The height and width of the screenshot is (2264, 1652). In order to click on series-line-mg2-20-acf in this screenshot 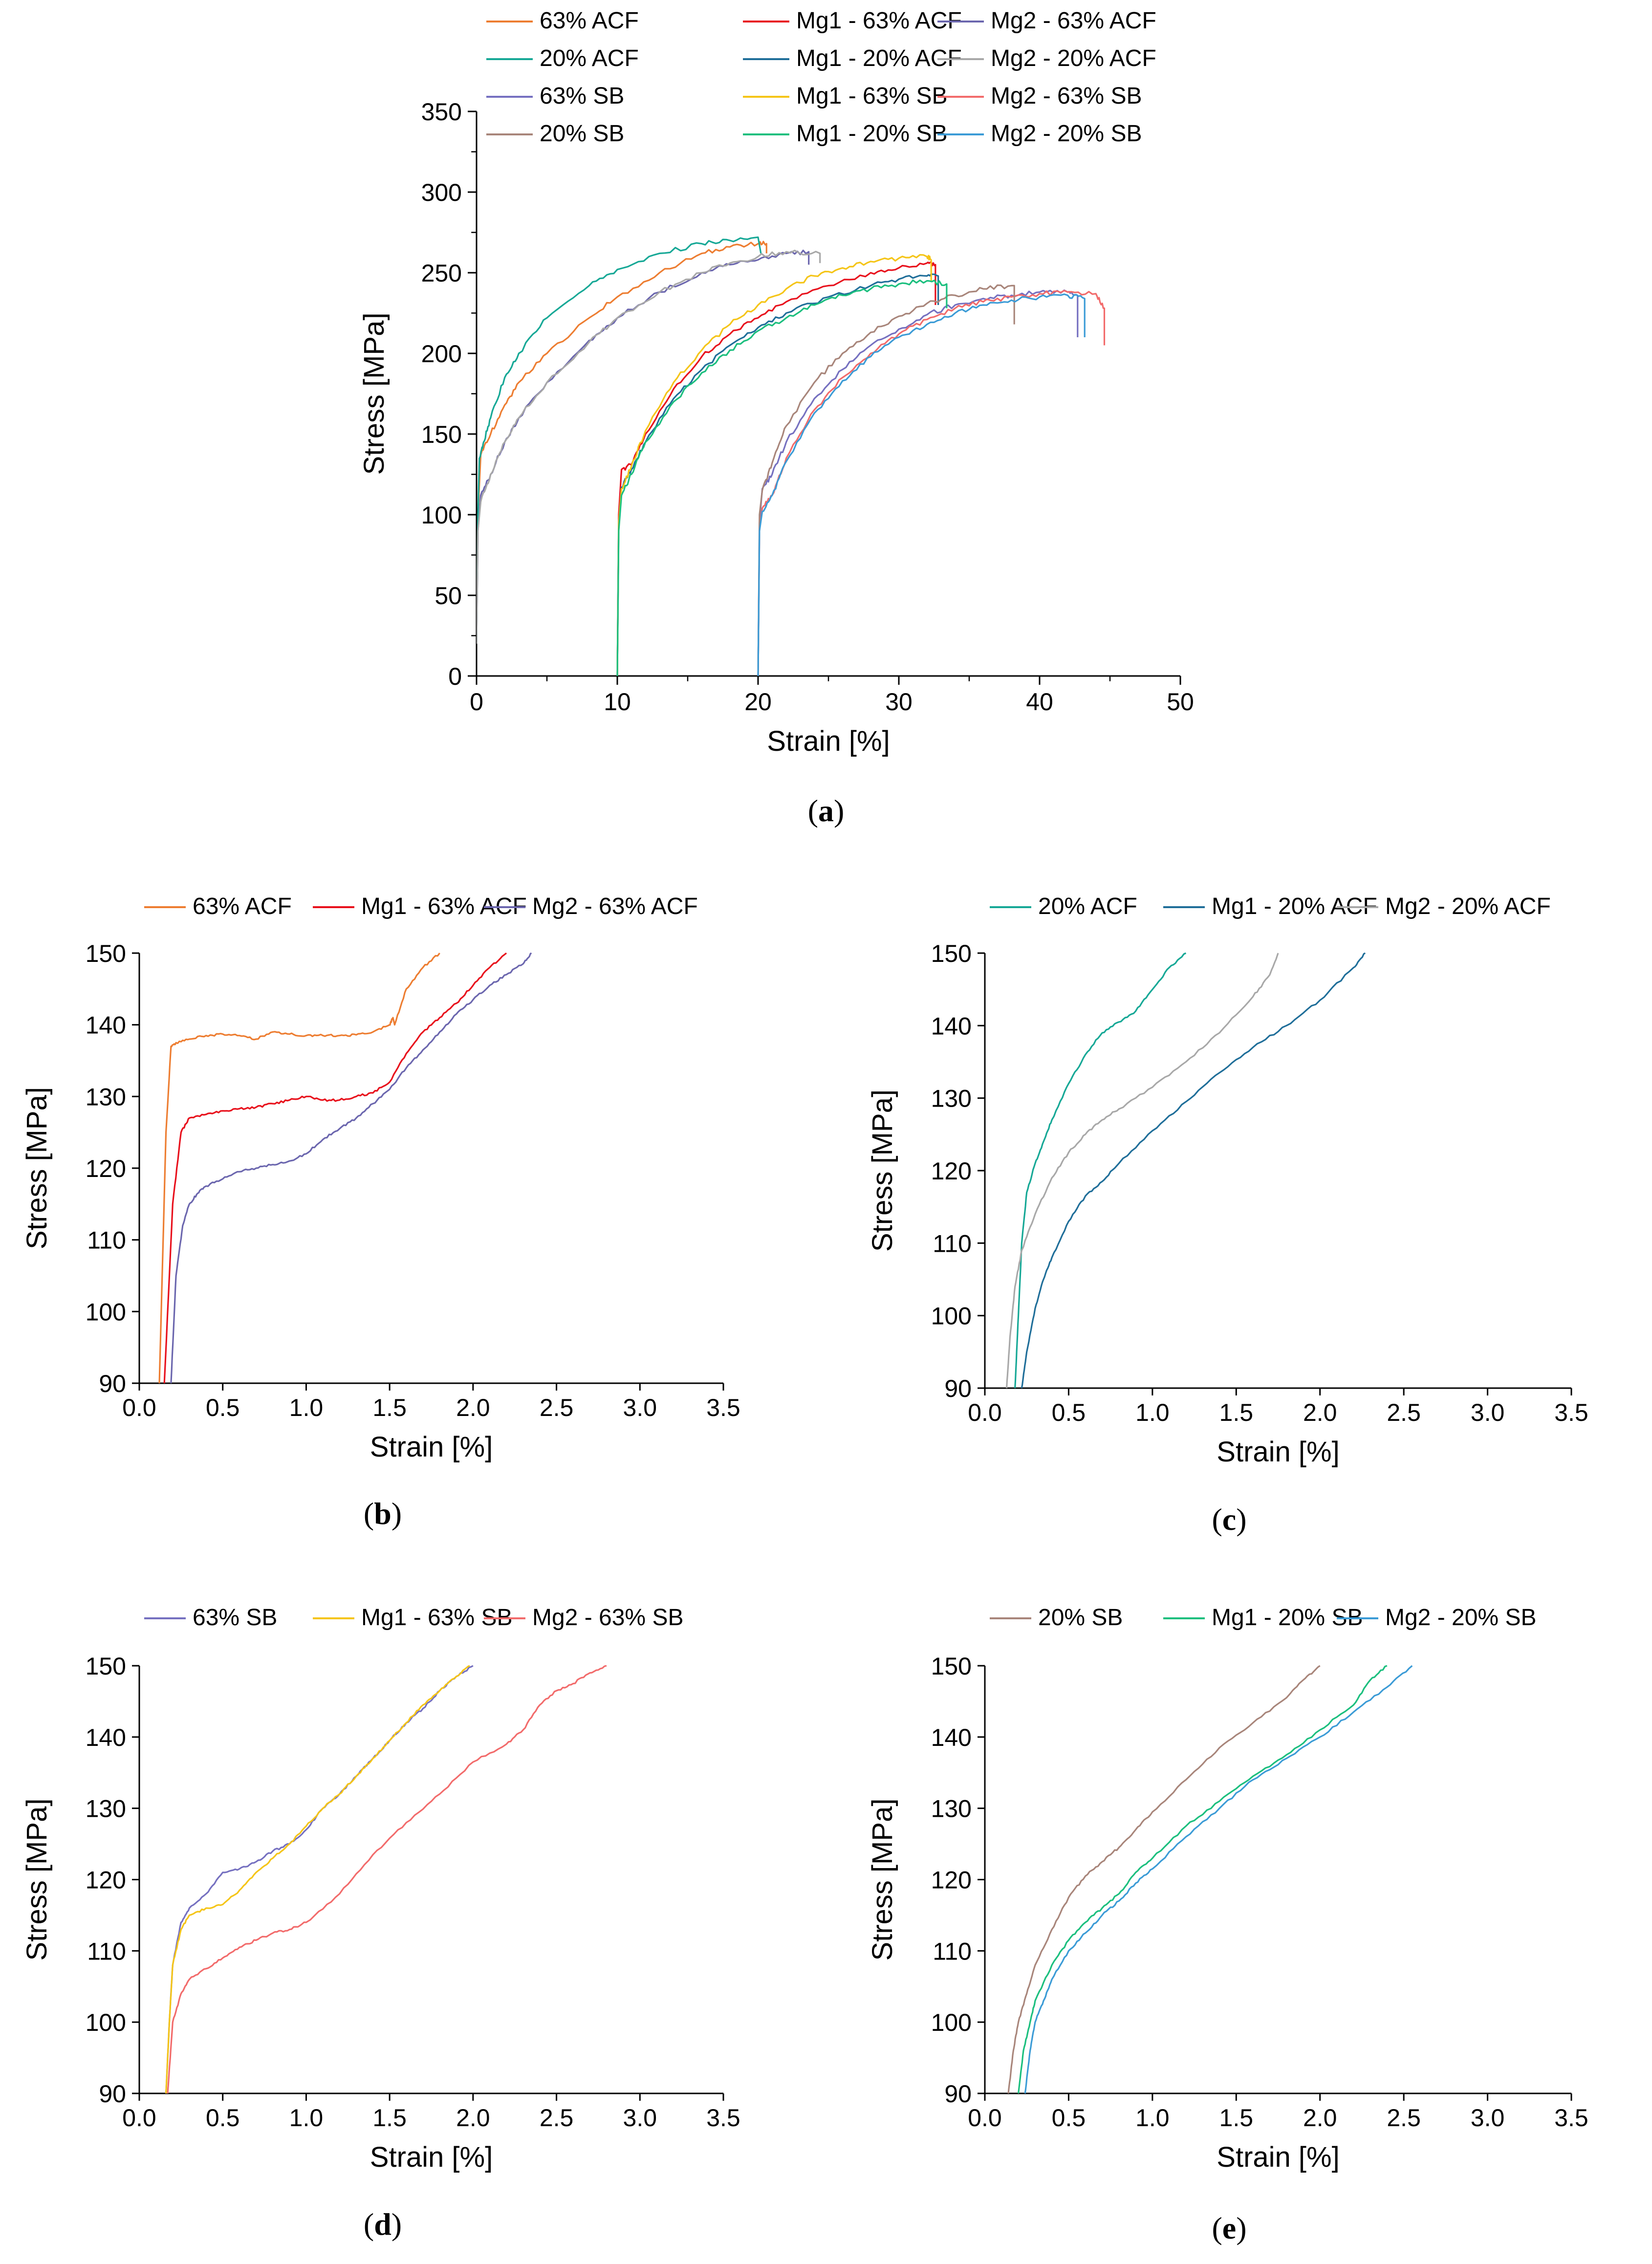, I will do `click(649, 446)`.